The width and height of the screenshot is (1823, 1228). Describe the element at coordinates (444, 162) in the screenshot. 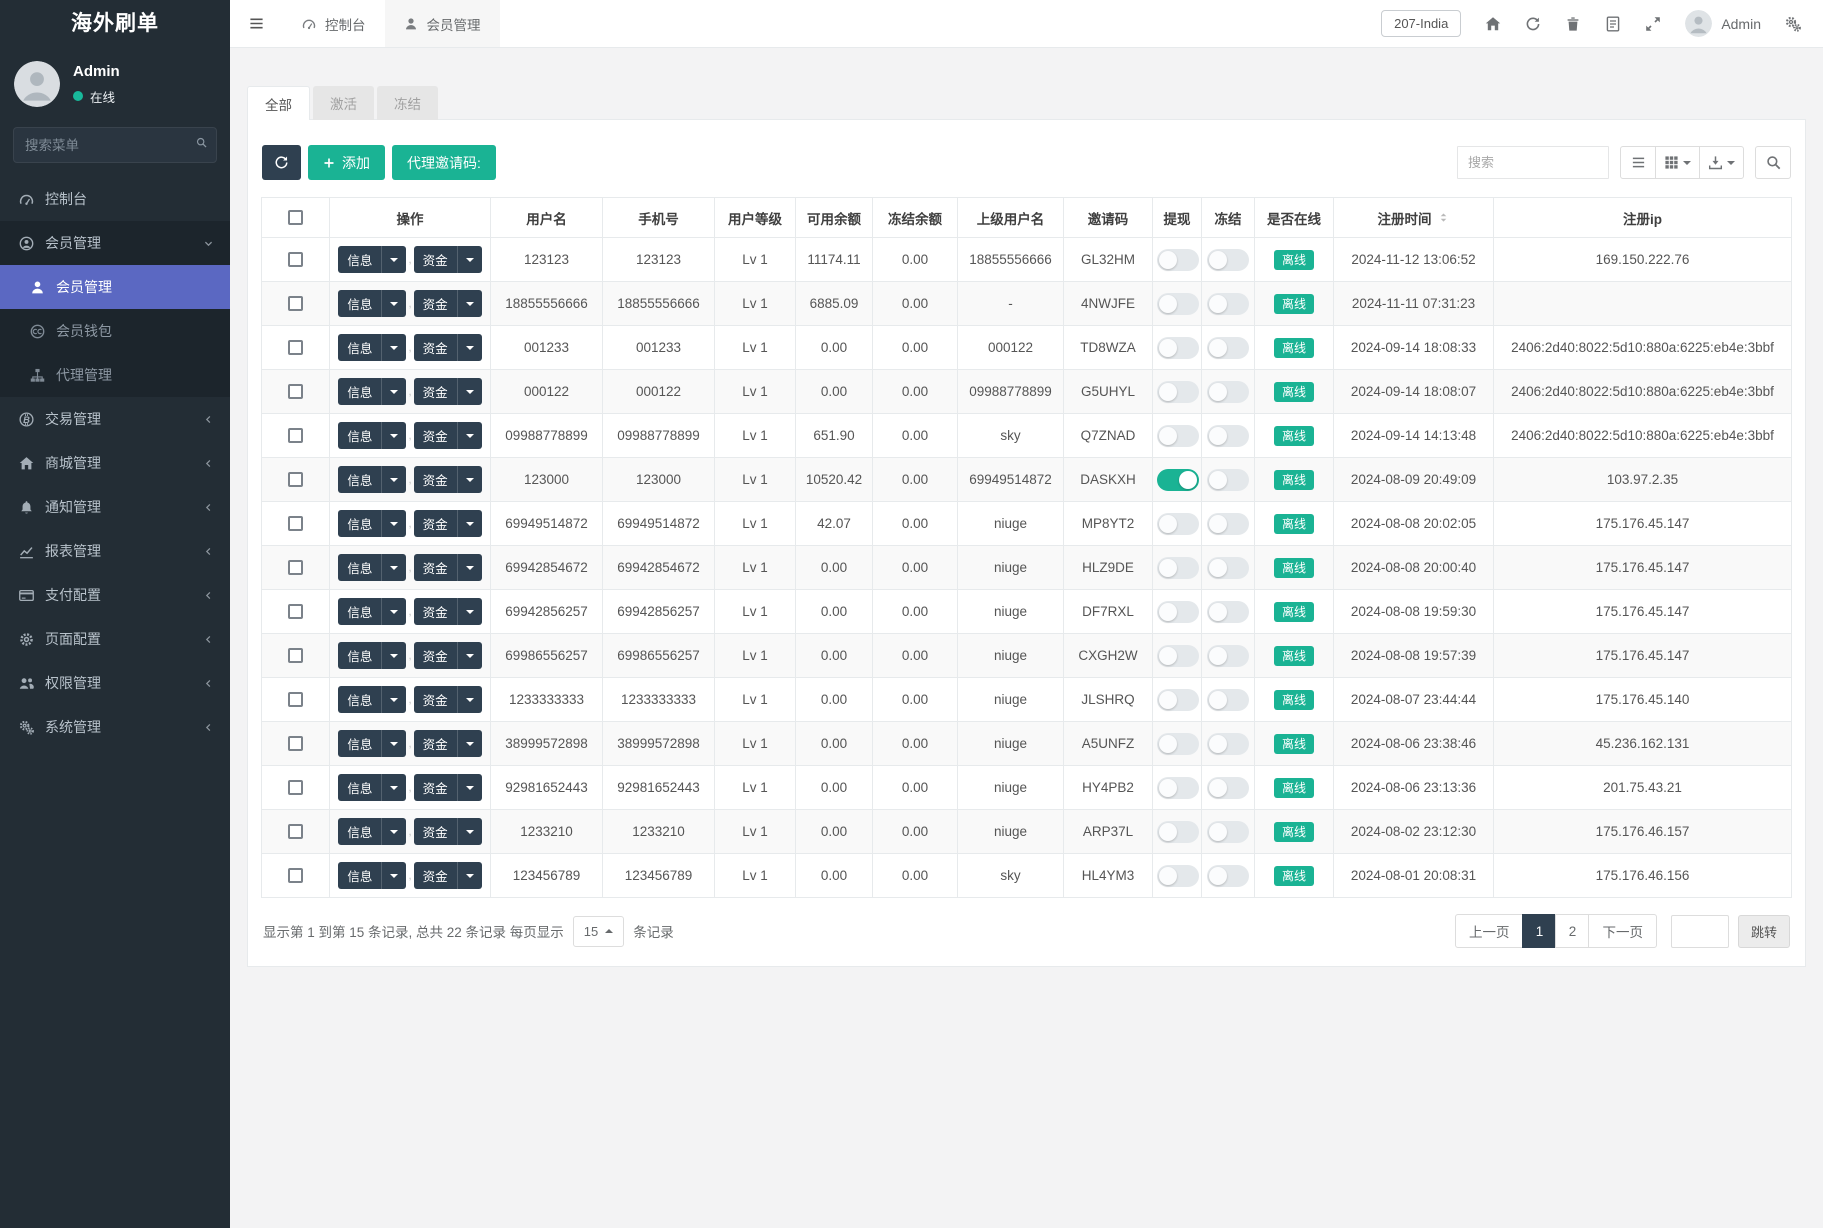

I see `agent-invite-code-button: 代理邀请码:` at that location.